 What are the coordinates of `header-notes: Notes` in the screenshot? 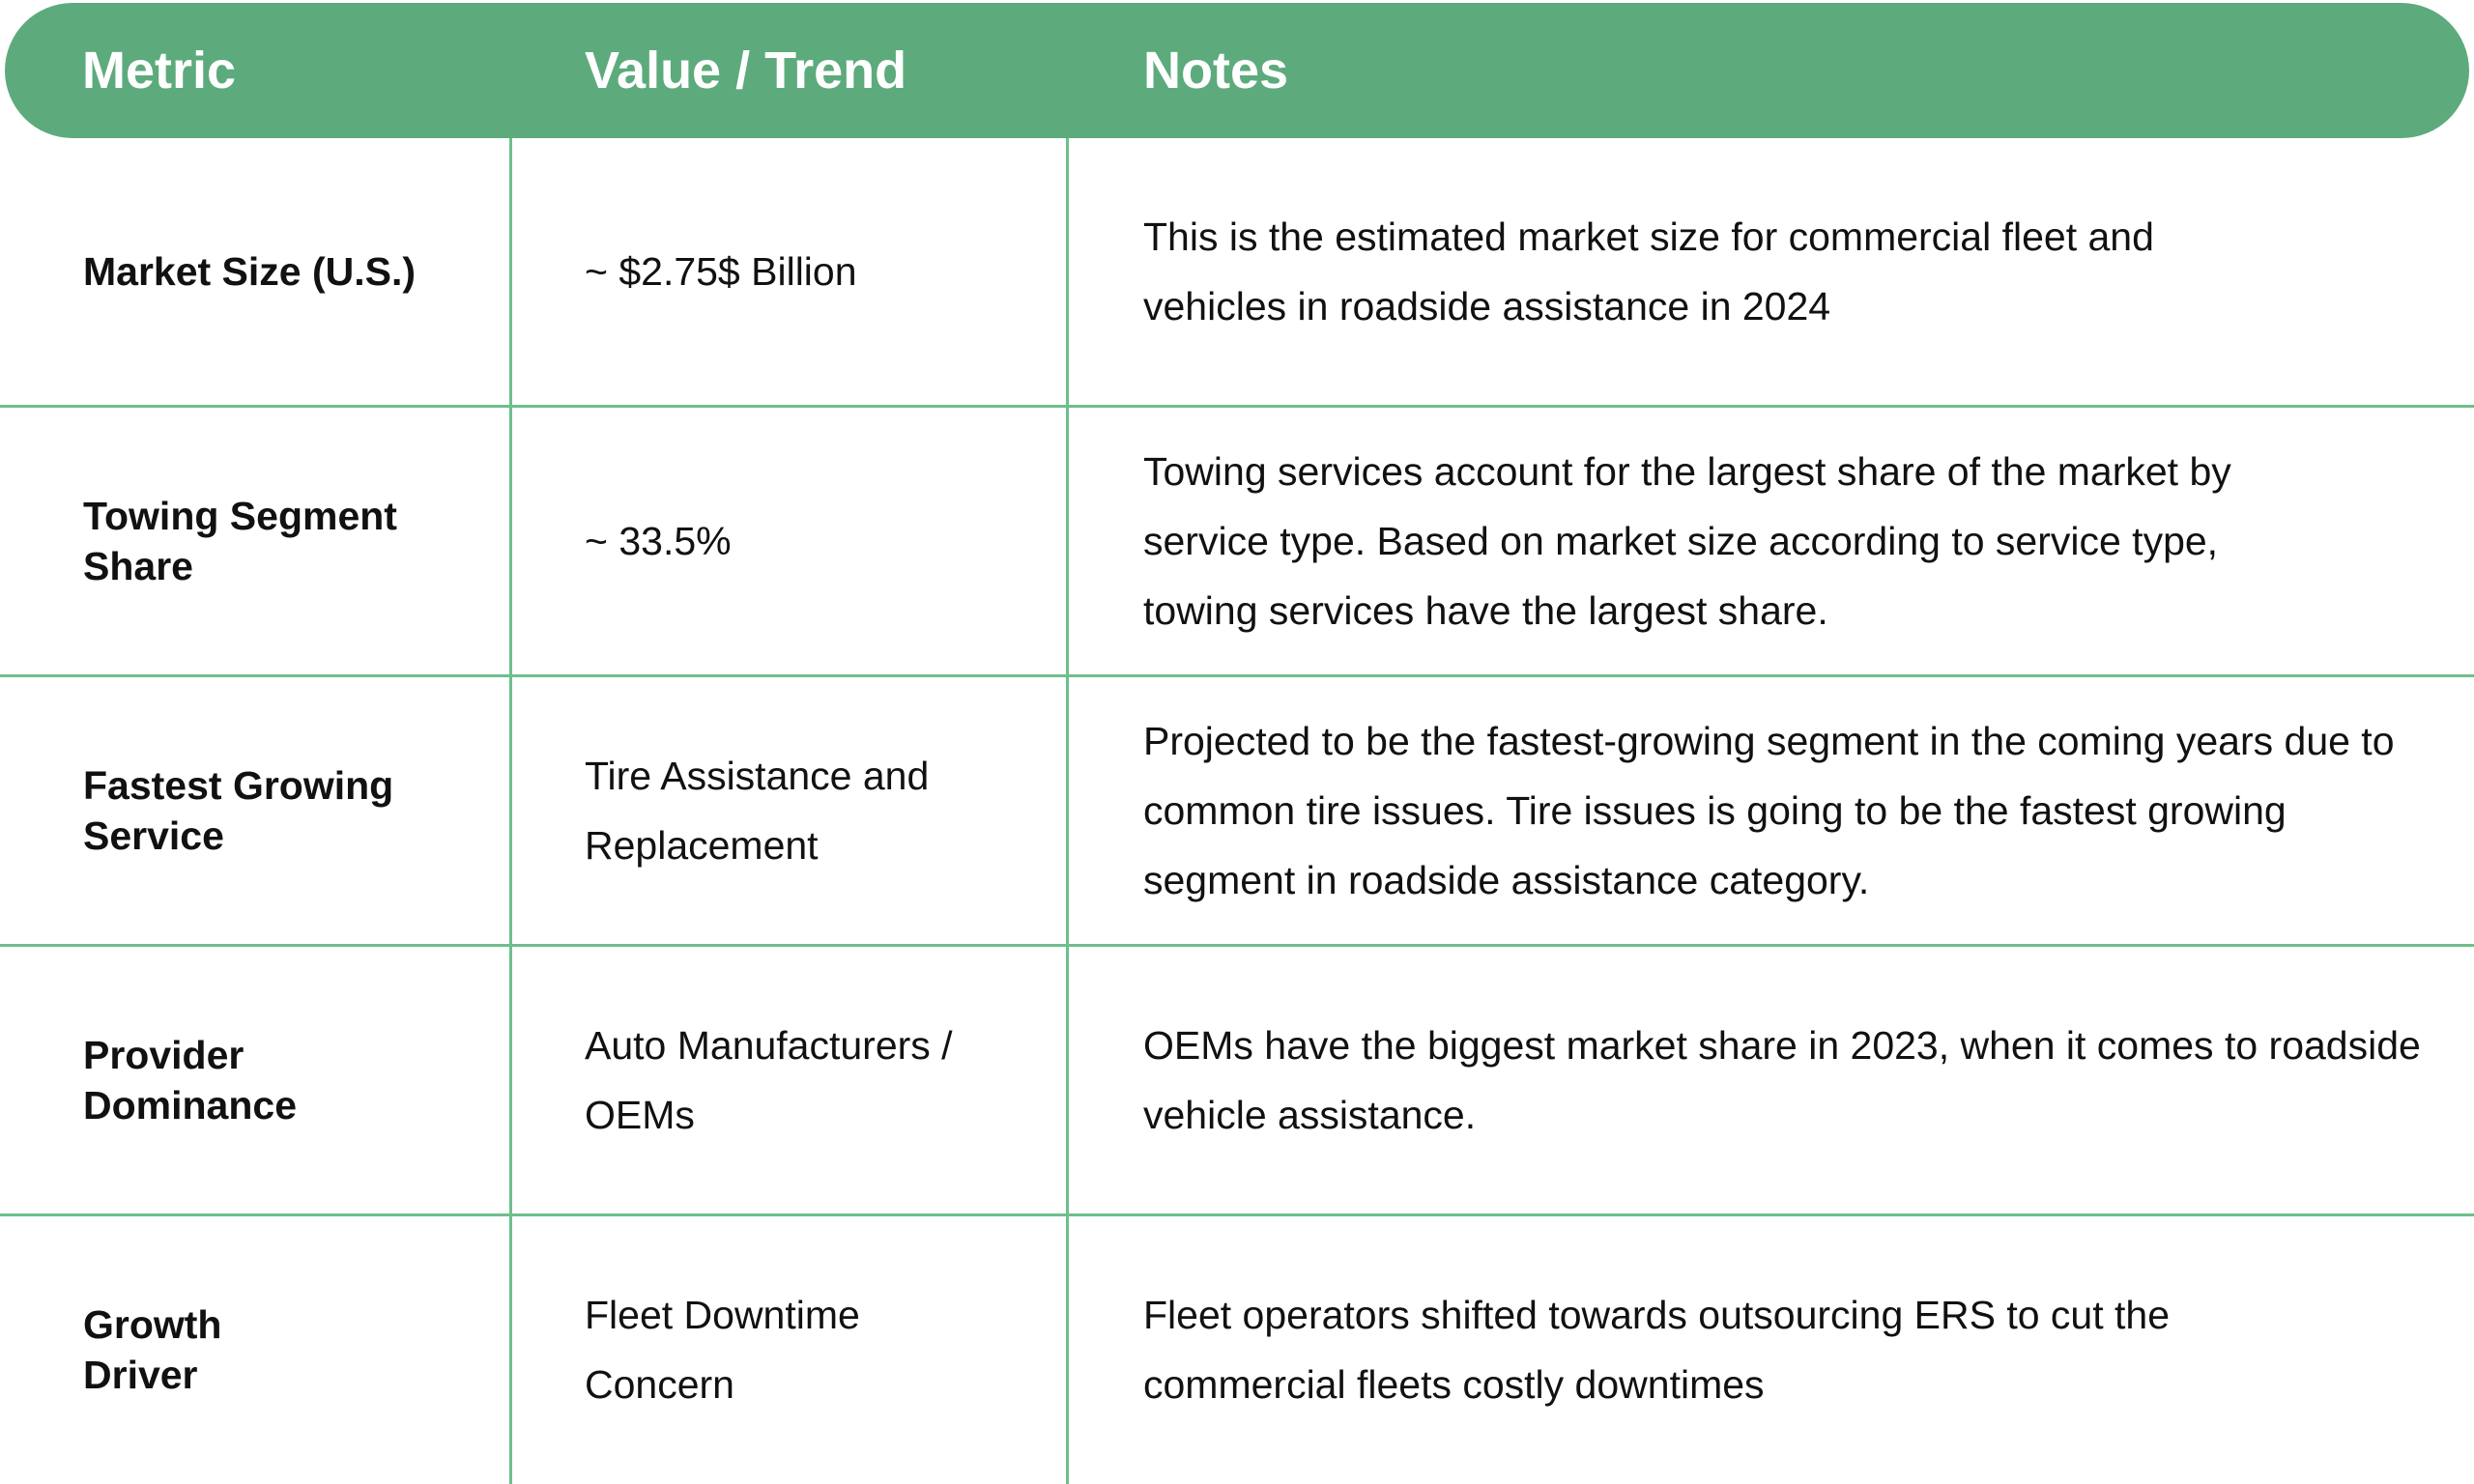 It's located at (1216, 71).